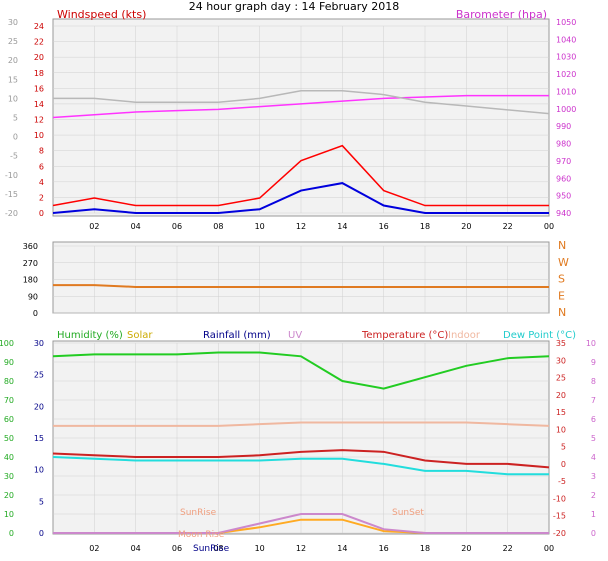  I want to click on temperature-label: Temperature (°C), so click(404, 335).